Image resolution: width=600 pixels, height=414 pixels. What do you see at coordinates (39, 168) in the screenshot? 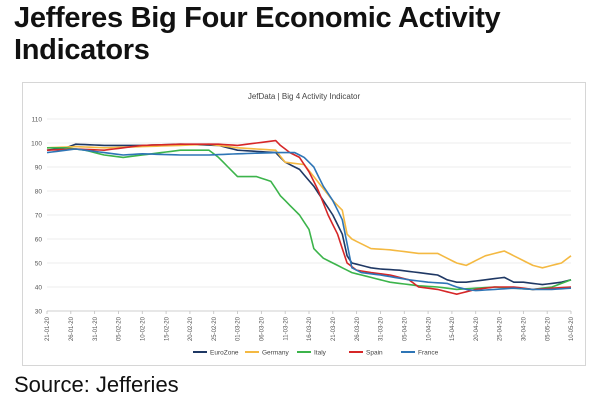
I see `y-tick-label: 90` at bounding box center [39, 168].